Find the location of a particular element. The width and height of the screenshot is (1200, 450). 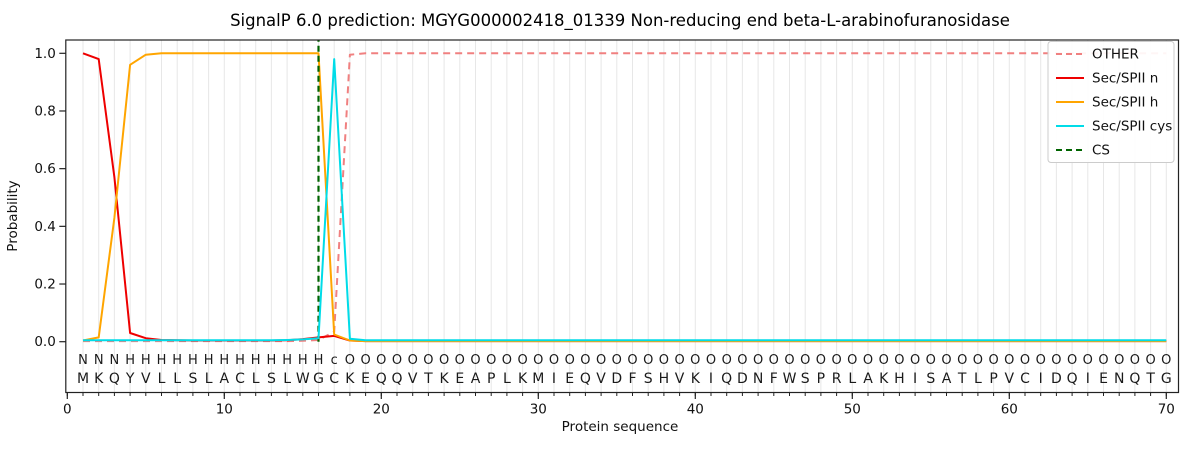

legend-label-sec-spii-h: Sec/SPII h is located at coordinates (1125, 103).